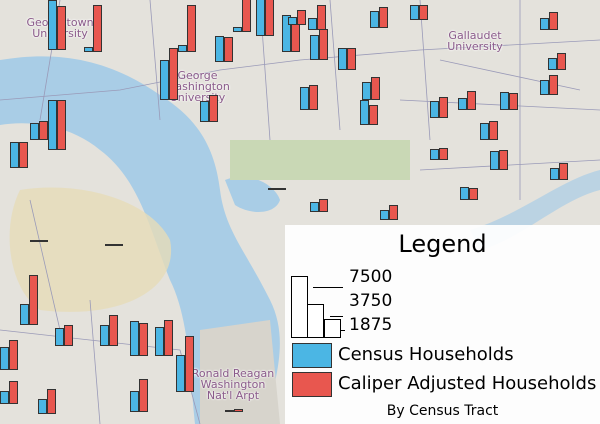 The width and height of the screenshot is (600, 424). What do you see at coordinates (312, 384) in the screenshot?
I see `caliper-swatch` at bounding box center [312, 384].